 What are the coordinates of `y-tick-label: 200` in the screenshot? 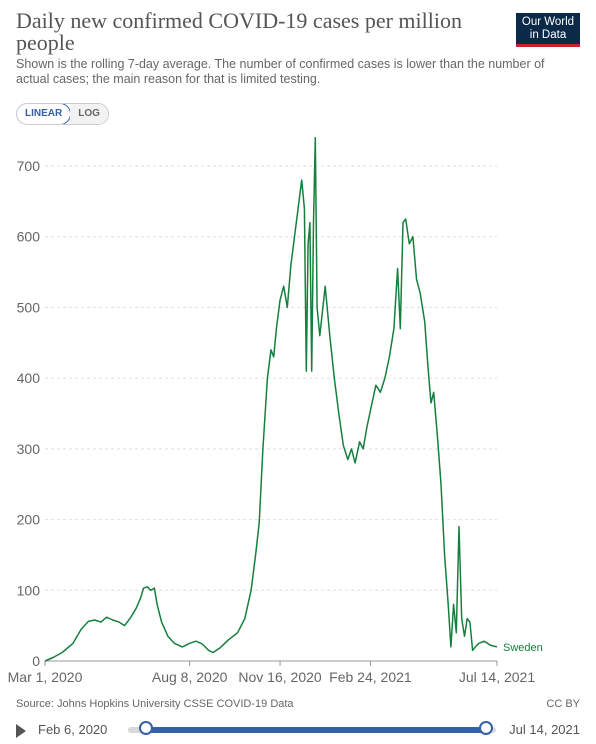 It's located at (29, 520).